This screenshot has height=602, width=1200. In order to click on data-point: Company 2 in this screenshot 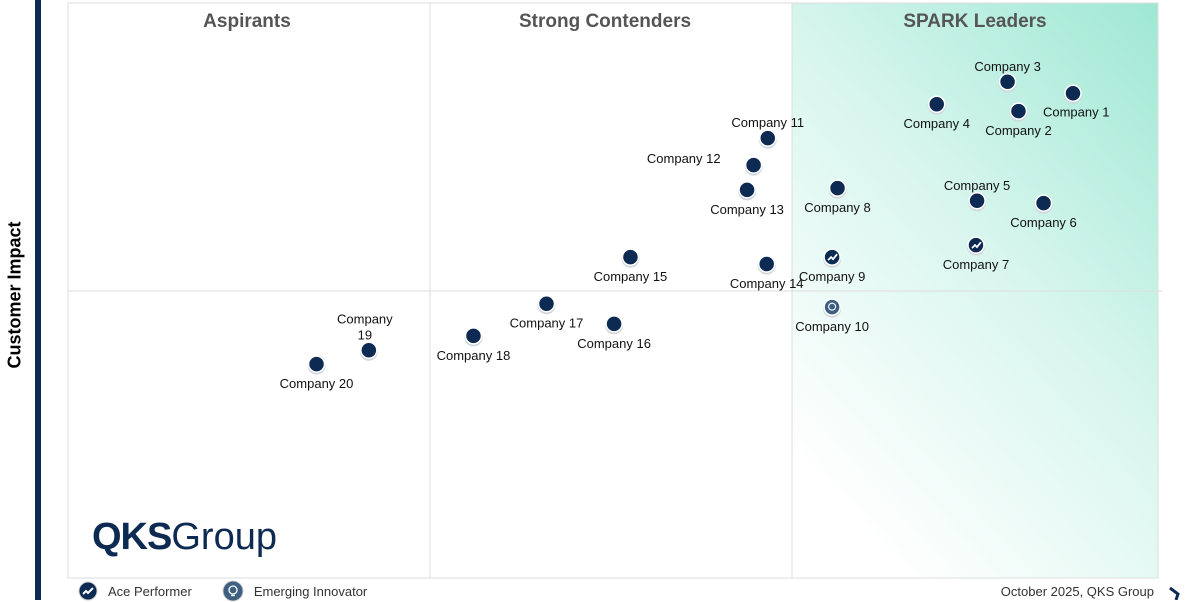, I will do `click(1018, 120)`.